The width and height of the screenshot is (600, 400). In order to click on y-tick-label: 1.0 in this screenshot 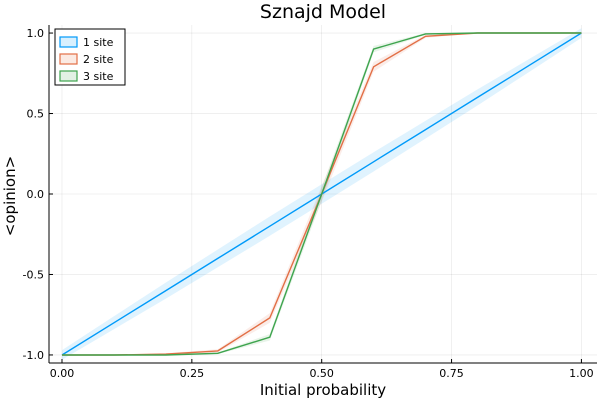, I will do `click(36, 33)`.